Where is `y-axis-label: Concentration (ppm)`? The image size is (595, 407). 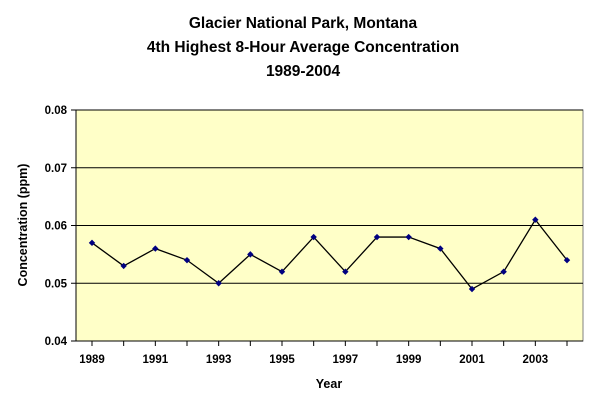
y-axis-label: Concentration (ppm) is located at coordinates (23, 225).